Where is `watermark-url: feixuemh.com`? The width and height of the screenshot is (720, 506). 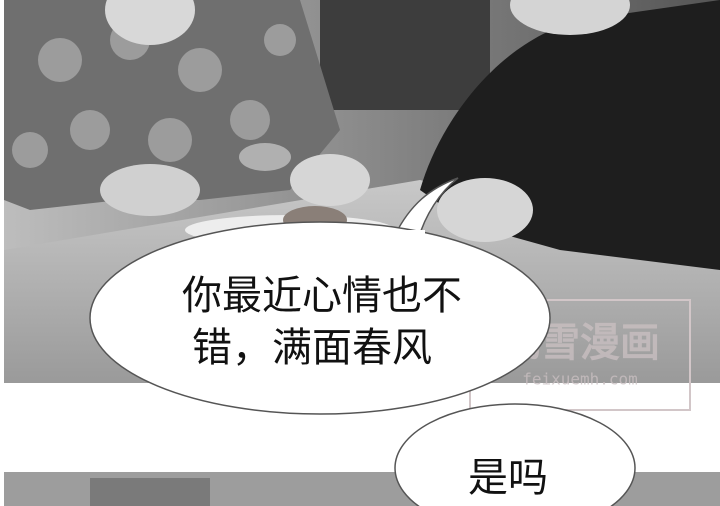 watermark-url: feixuemh.com is located at coordinates (580, 379).